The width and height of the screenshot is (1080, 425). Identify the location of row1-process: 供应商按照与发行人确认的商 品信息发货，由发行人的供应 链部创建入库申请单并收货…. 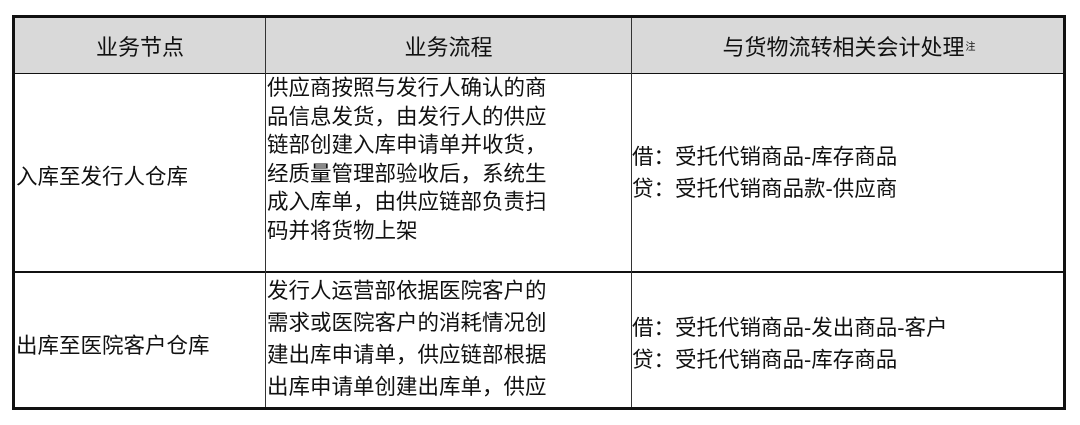
(407, 161).